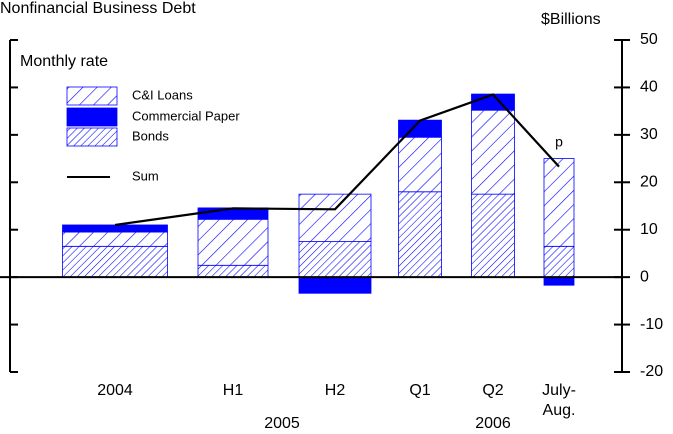 The image size is (673, 434). Describe the element at coordinates (571, 19) in the screenshot. I see `y-axis-label: $Billions` at that location.